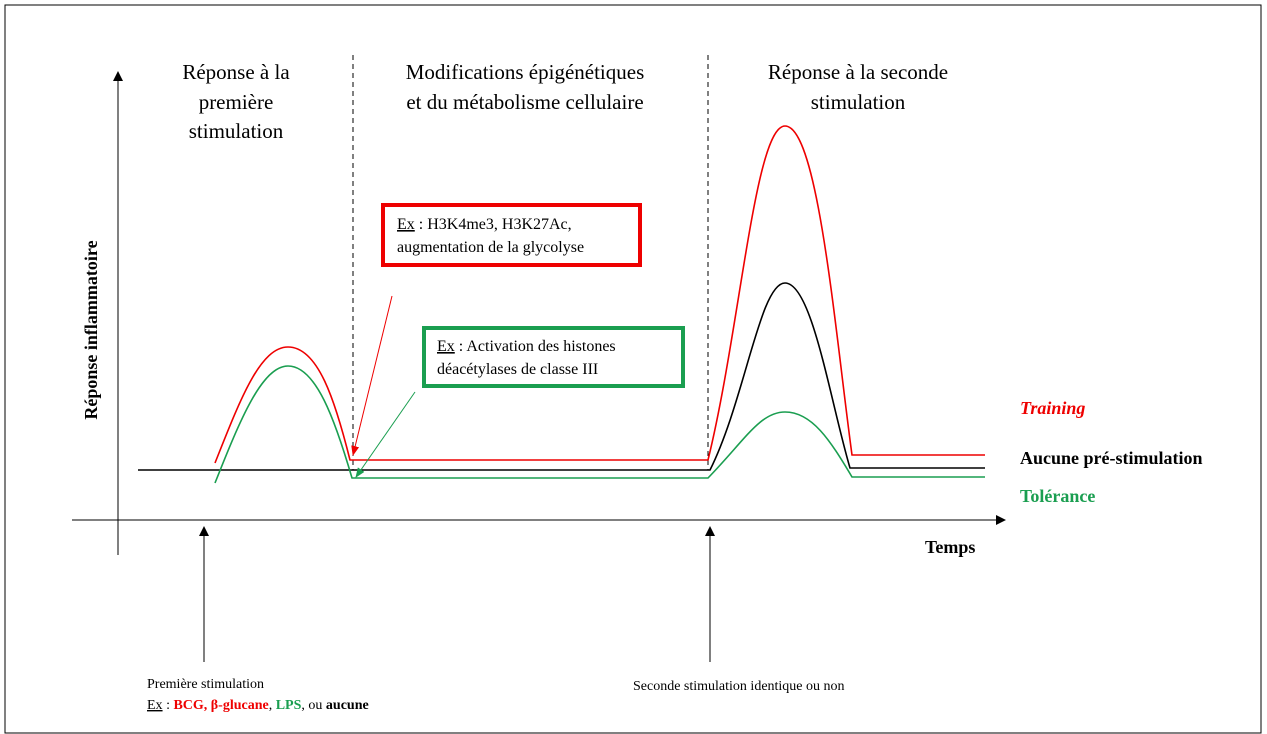 Image resolution: width=1267 pixels, height=734 pixels. I want to click on tolerance-curve, so click(599, 424).